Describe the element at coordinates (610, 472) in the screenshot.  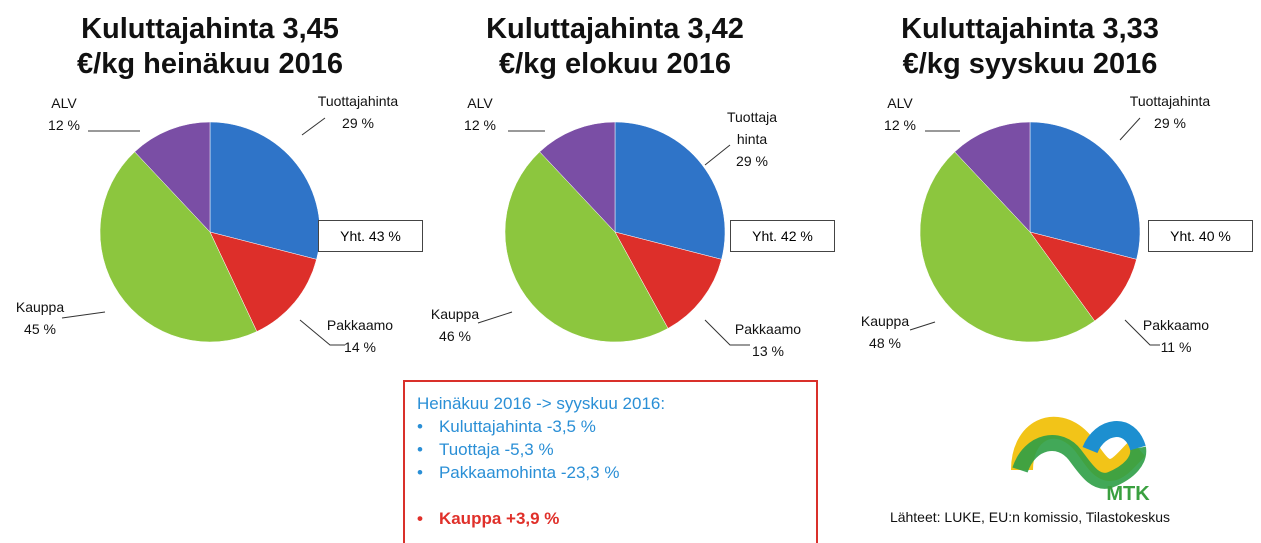
I see `summary-item: Pakkaamohinta -23,3 %` at that location.